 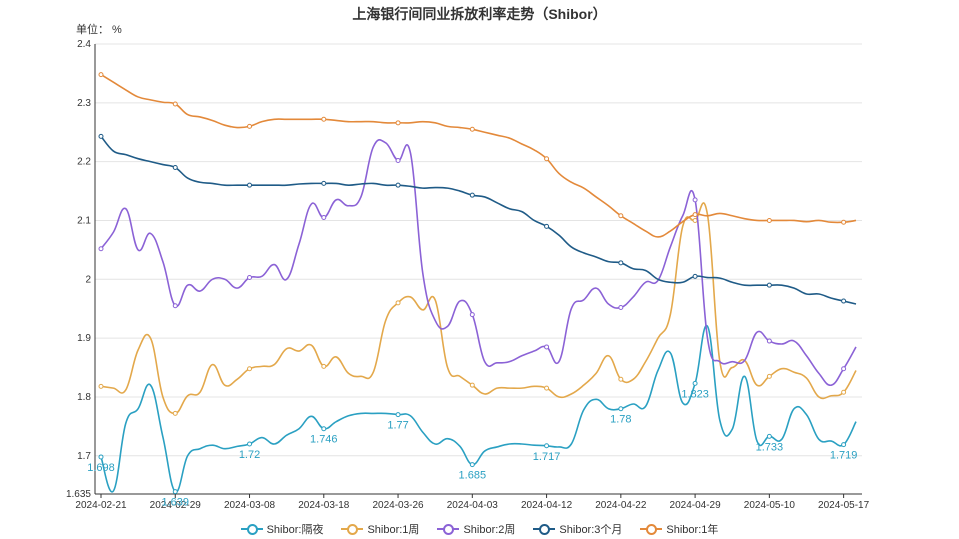 I want to click on data-label: 1.733, so click(x=770, y=447).